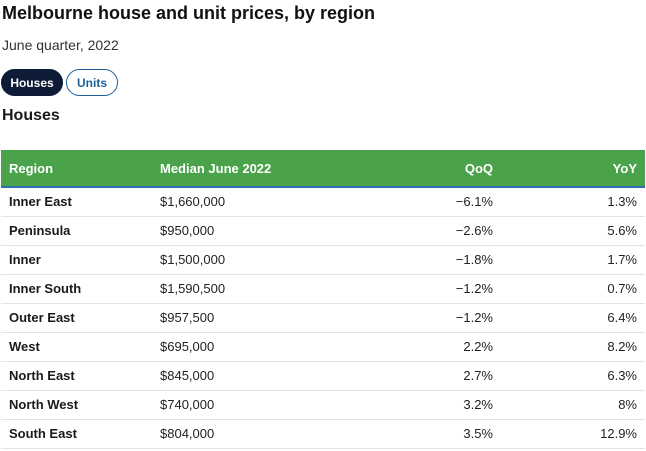 Image resolution: width=646 pixels, height=451 pixels. What do you see at coordinates (258, 231) in the screenshot?
I see `cell-median: $950,000` at bounding box center [258, 231].